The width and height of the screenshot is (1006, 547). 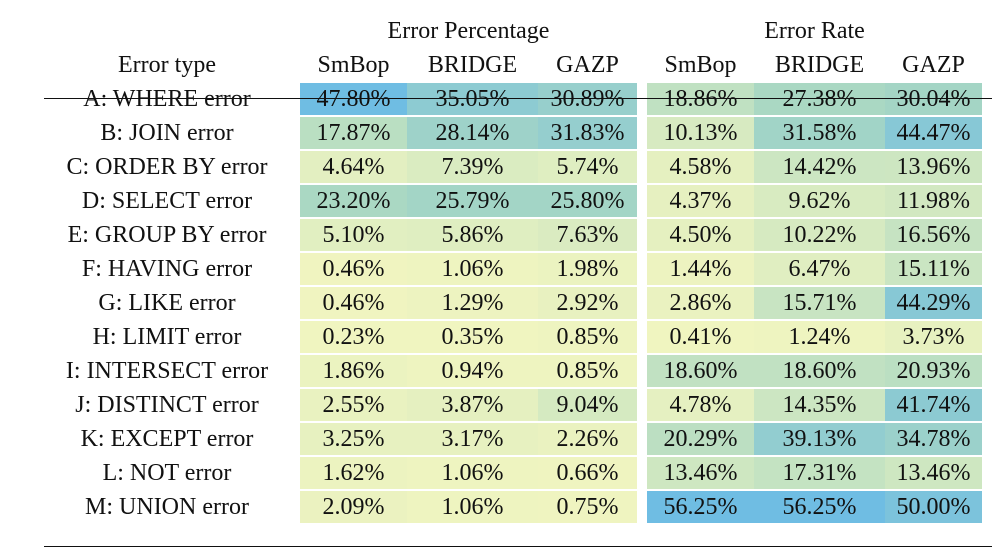 I want to click on table-cell: 17.87%, so click(x=353, y=133).